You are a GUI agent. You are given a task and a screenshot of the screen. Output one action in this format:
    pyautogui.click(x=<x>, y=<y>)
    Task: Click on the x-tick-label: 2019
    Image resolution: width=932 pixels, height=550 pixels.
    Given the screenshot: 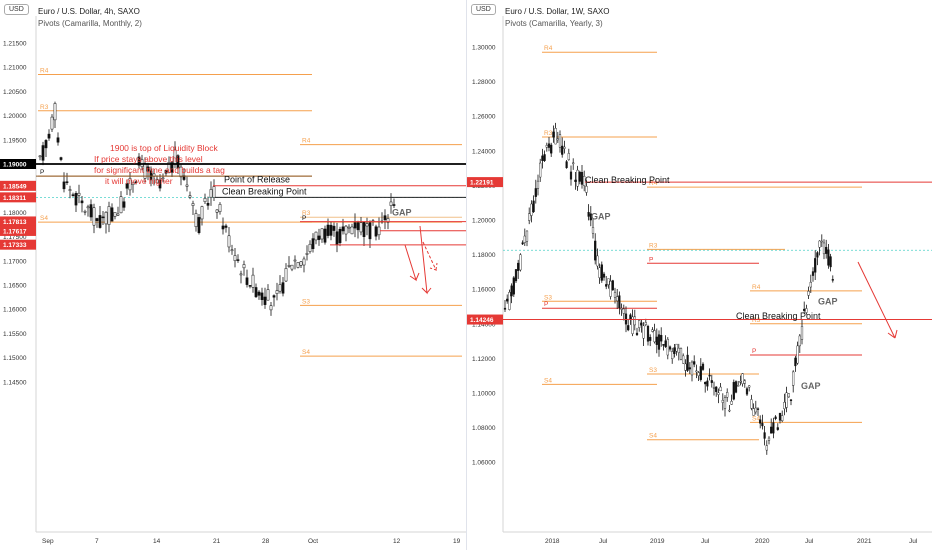 What is the action you would take?
    pyautogui.click(x=657, y=541)
    